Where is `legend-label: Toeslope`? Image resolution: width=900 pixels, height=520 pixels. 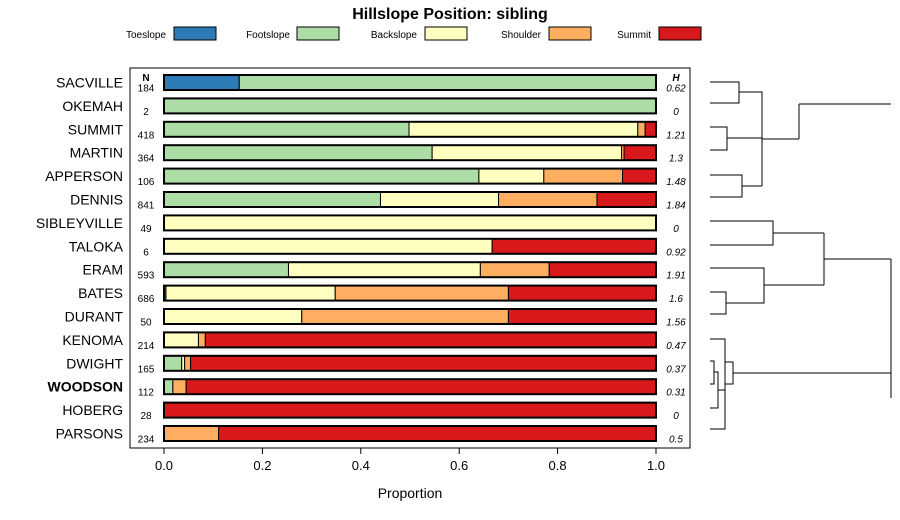 legend-label: Toeslope is located at coordinates (146, 35).